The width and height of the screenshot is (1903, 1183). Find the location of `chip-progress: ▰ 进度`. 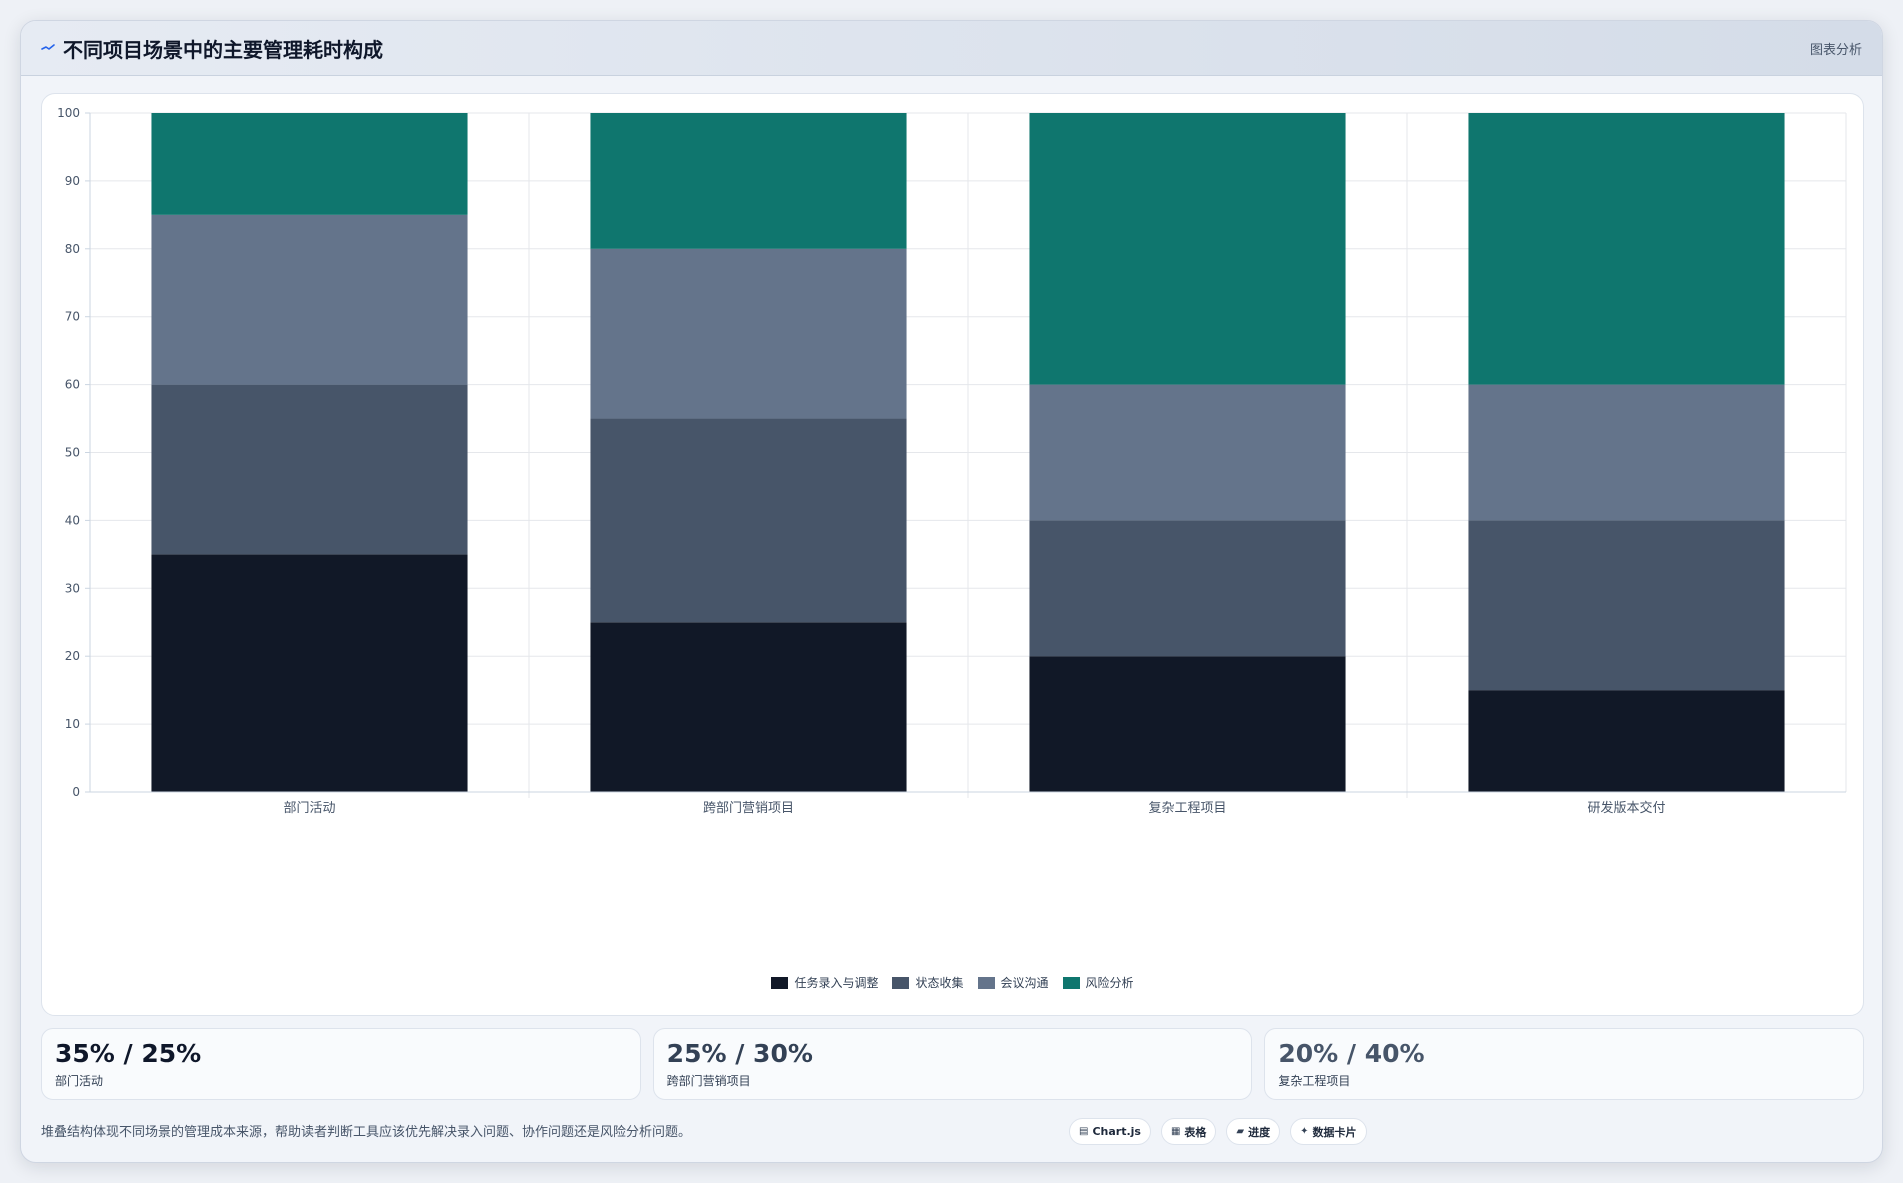

chip-progress: ▰ 进度 is located at coordinates (1253, 1131).